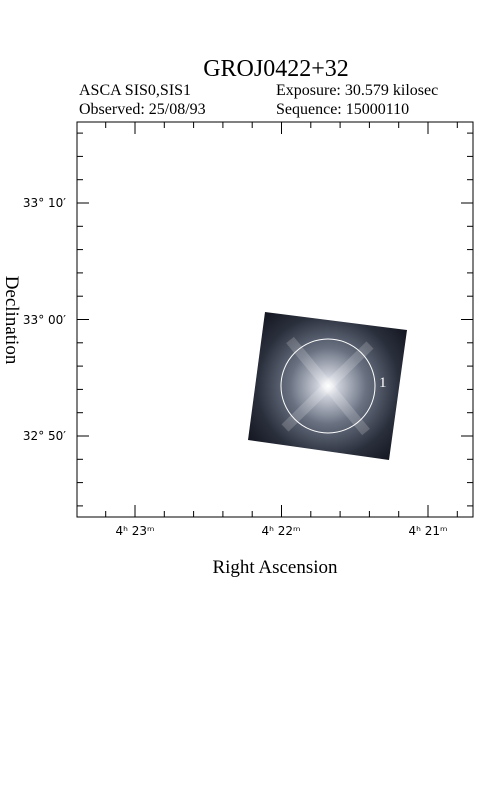 The image size is (486, 792). What do you see at coordinates (357, 90) in the screenshot?
I see `exposure: Exposure: 30.579 kilosec` at bounding box center [357, 90].